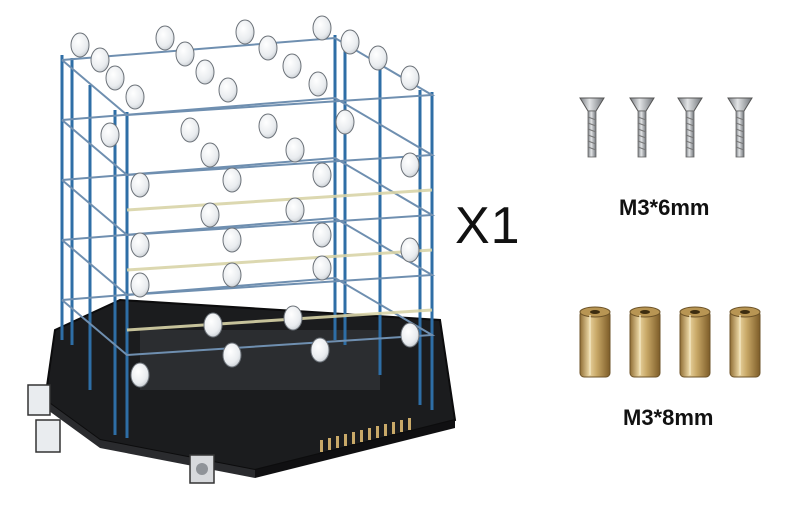 This screenshot has height=507, width=800. What do you see at coordinates (668, 417) in the screenshot?
I see `standoff-size-label: M3*8mm` at bounding box center [668, 417].